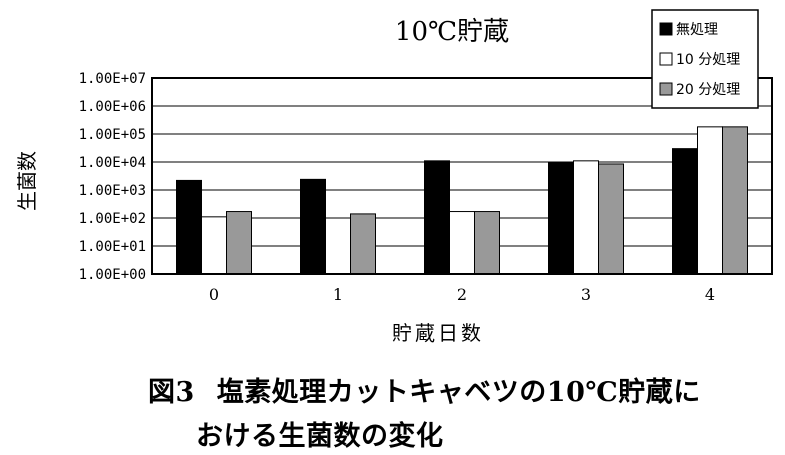 This screenshot has height=455, width=785. Describe the element at coordinates (112, 163) in the screenshot. I see `y-tick-label: 1.00E+04` at that location.